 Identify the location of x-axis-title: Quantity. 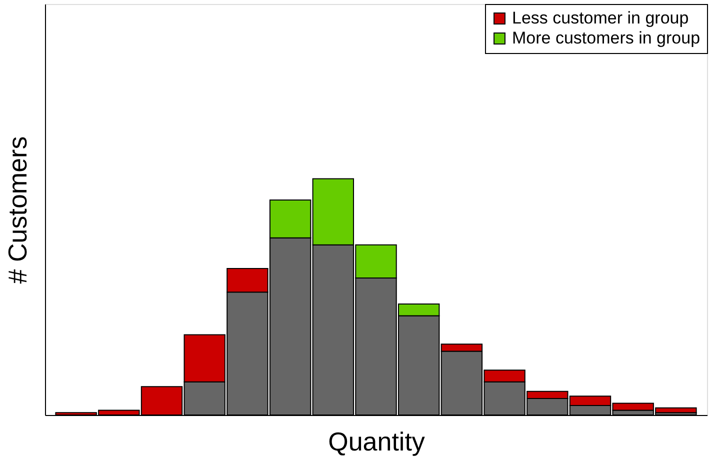
(376, 441).